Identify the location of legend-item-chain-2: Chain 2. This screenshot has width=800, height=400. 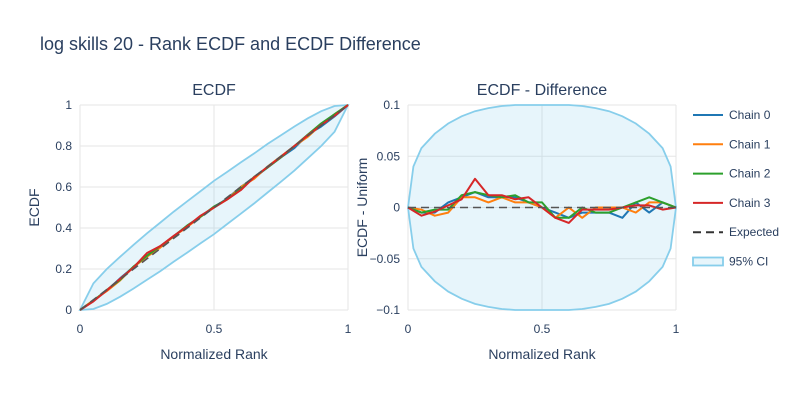
(732, 174).